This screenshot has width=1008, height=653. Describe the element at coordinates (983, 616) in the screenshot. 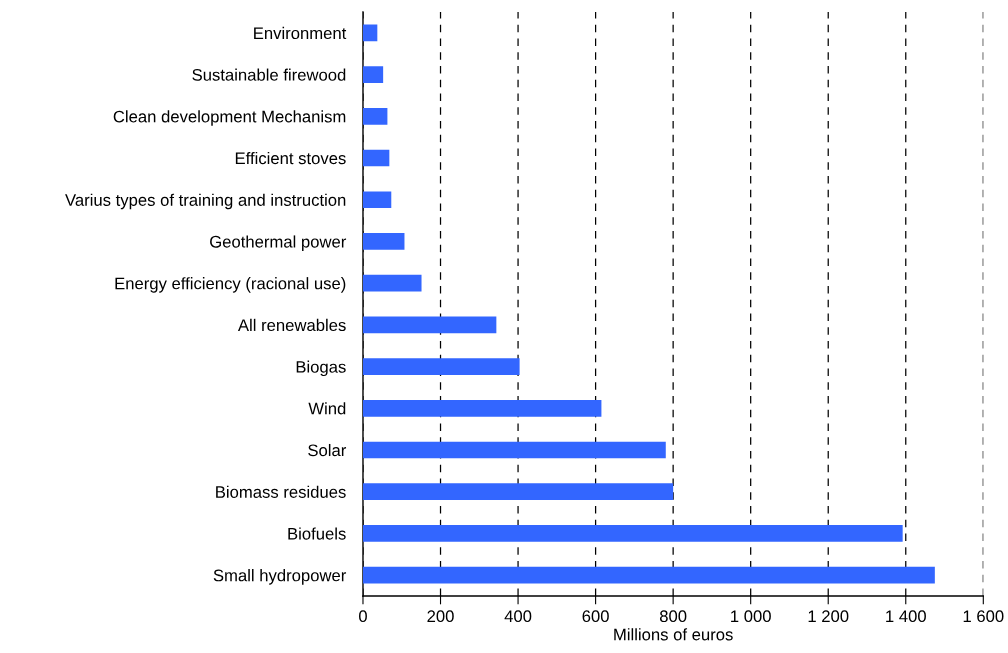

I see `x-tick-label: 1 600` at that location.